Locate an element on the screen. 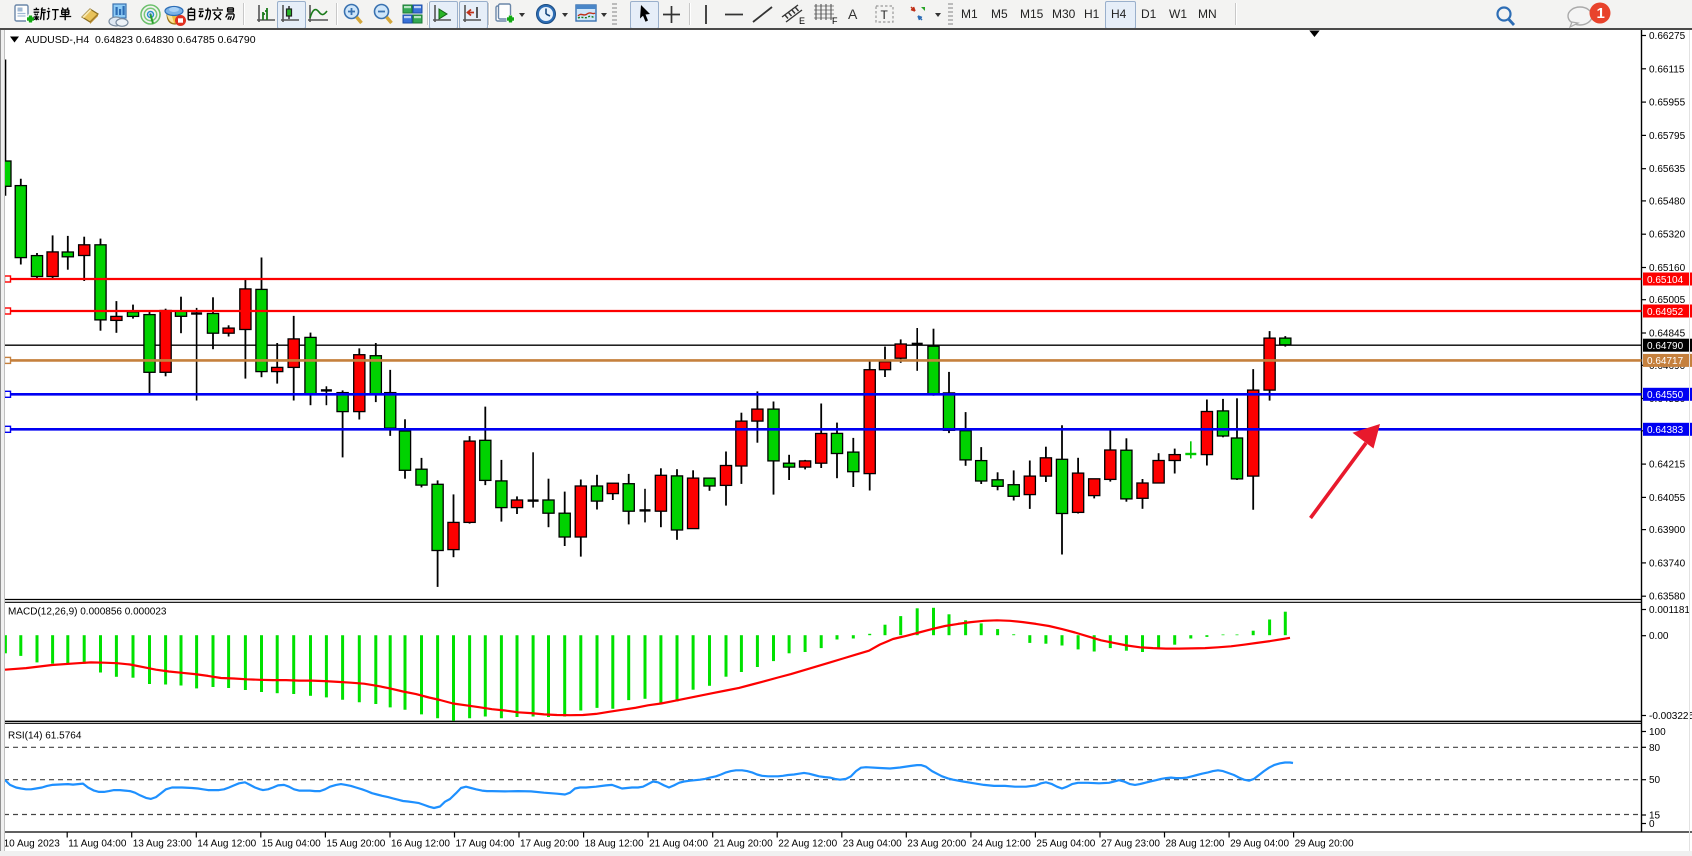 The height and width of the screenshot is (856, 1692). svg-text: 0.63900 is located at coordinates (1667, 530).